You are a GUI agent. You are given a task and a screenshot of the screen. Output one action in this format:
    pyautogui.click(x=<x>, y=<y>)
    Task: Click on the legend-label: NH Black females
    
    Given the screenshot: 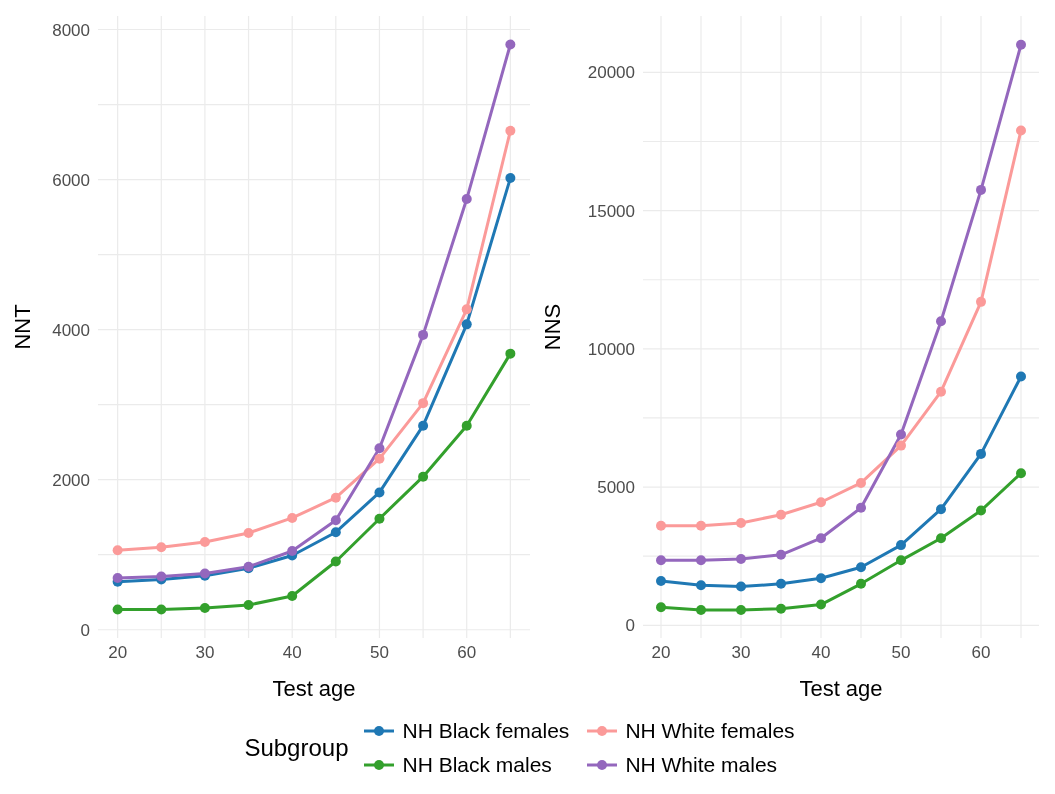 What is the action you would take?
    pyautogui.click(x=486, y=731)
    